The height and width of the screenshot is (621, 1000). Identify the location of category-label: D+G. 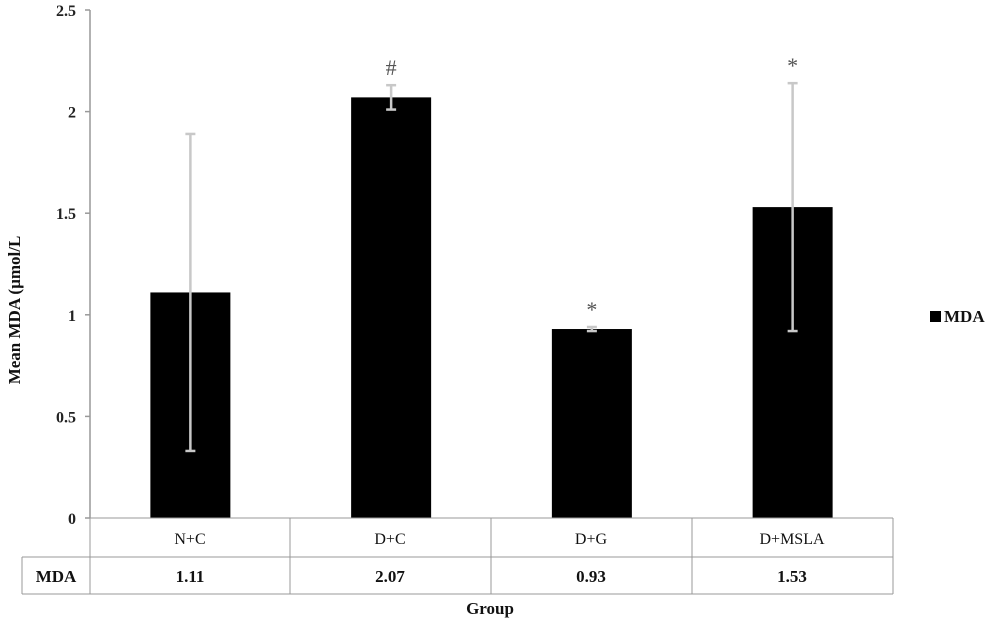
(591, 539).